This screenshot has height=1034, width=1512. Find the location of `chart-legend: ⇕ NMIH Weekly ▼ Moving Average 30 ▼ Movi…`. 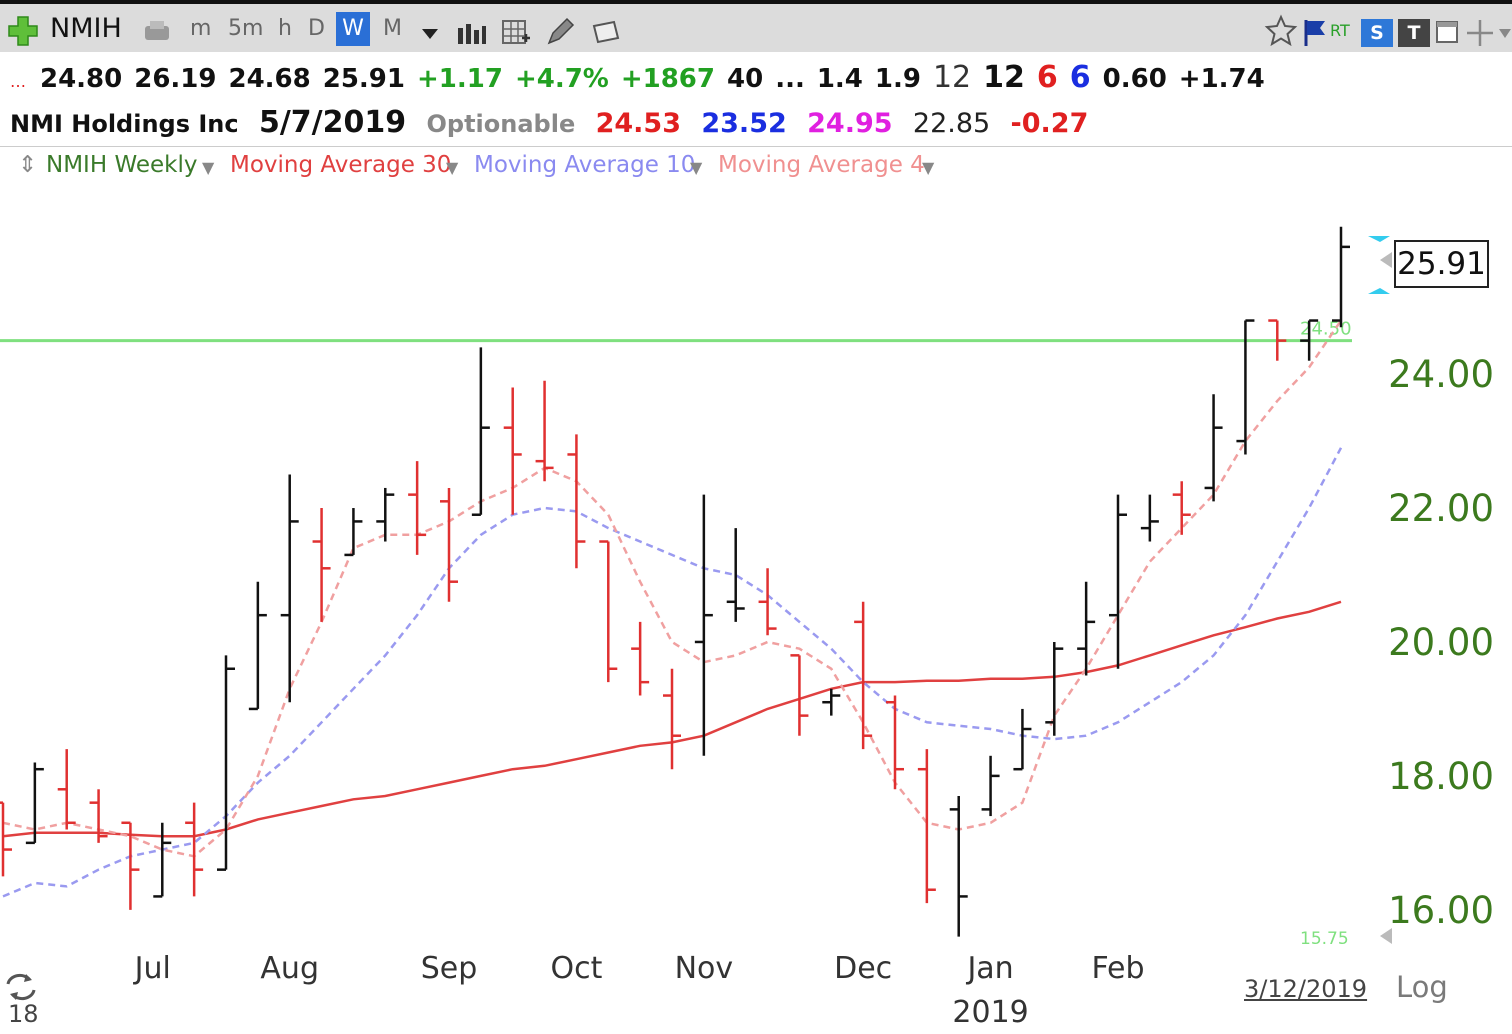

chart-legend: ⇕ NMIH Weekly ▼ Moving Average 30 ▼ Movi… is located at coordinates (756, 168).